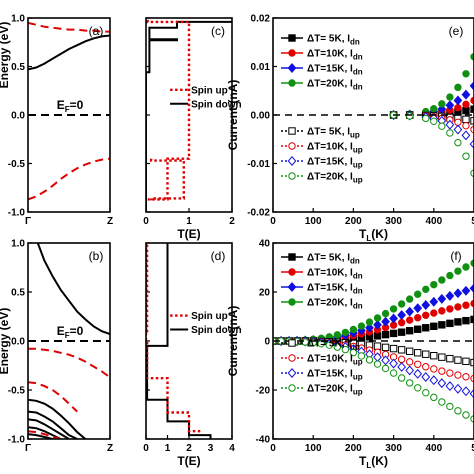  I want to click on x-tick-label: Γ, so click(28, 221).